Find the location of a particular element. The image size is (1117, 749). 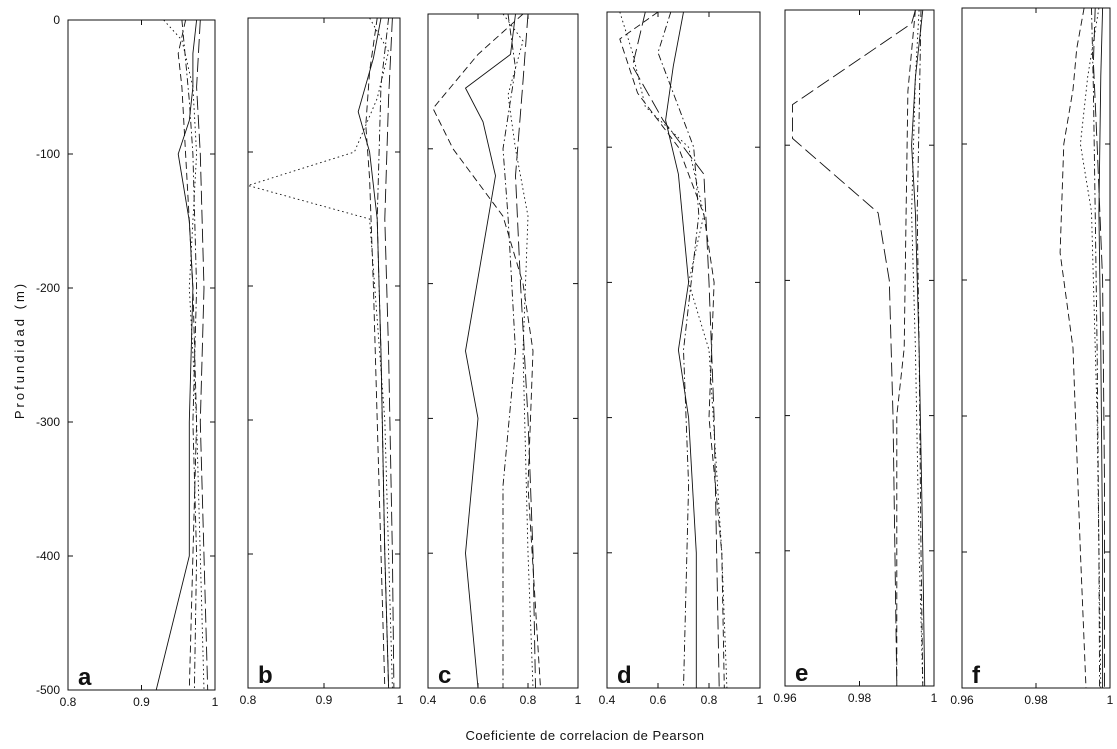

panel-f: 0.96 0.98 1 f is located at coordinates (1032, 357).